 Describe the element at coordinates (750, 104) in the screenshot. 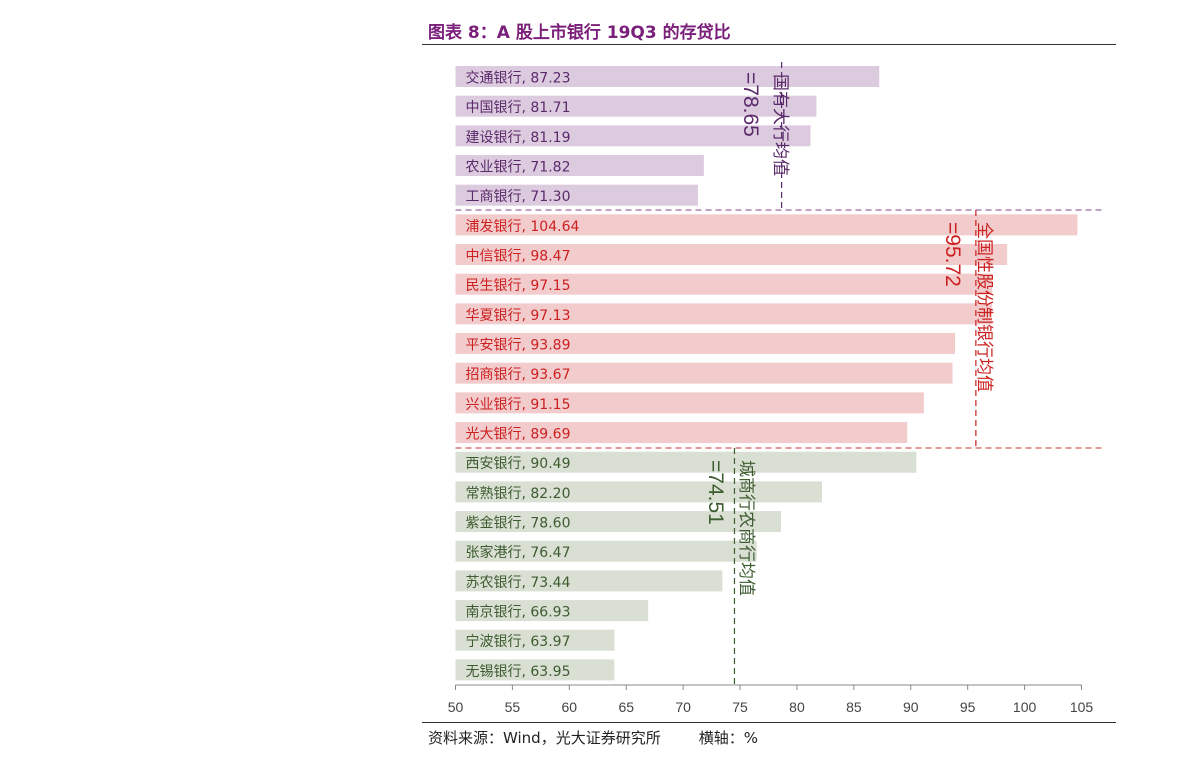

I see `average-value: =78.65` at that location.